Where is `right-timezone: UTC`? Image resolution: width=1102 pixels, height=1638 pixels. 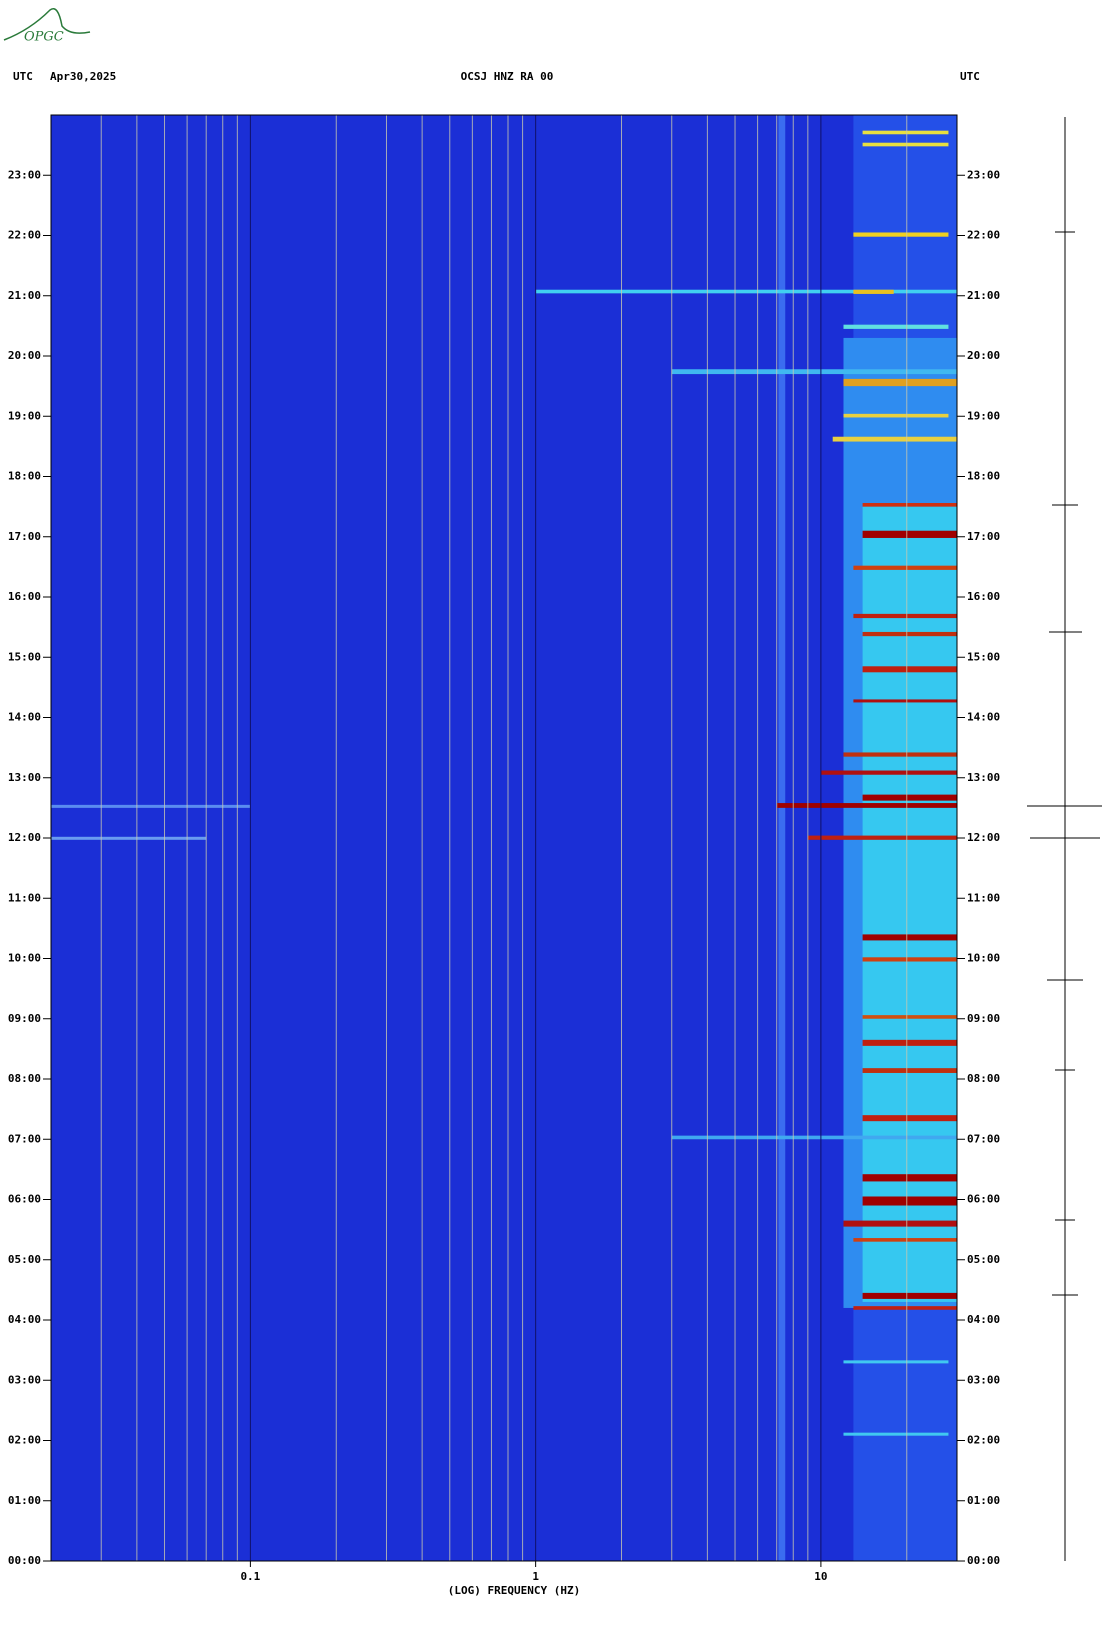
right-timezone: UTC is located at coordinates (970, 76).